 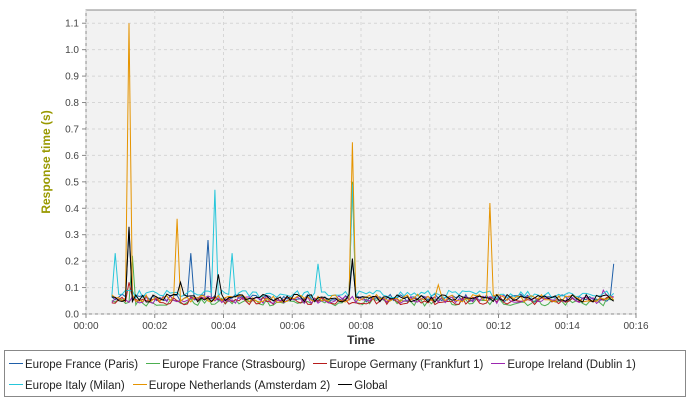 What do you see at coordinates (72, 24) in the screenshot?
I see `y-tick-label: 1.1` at bounding box center [72, 24].